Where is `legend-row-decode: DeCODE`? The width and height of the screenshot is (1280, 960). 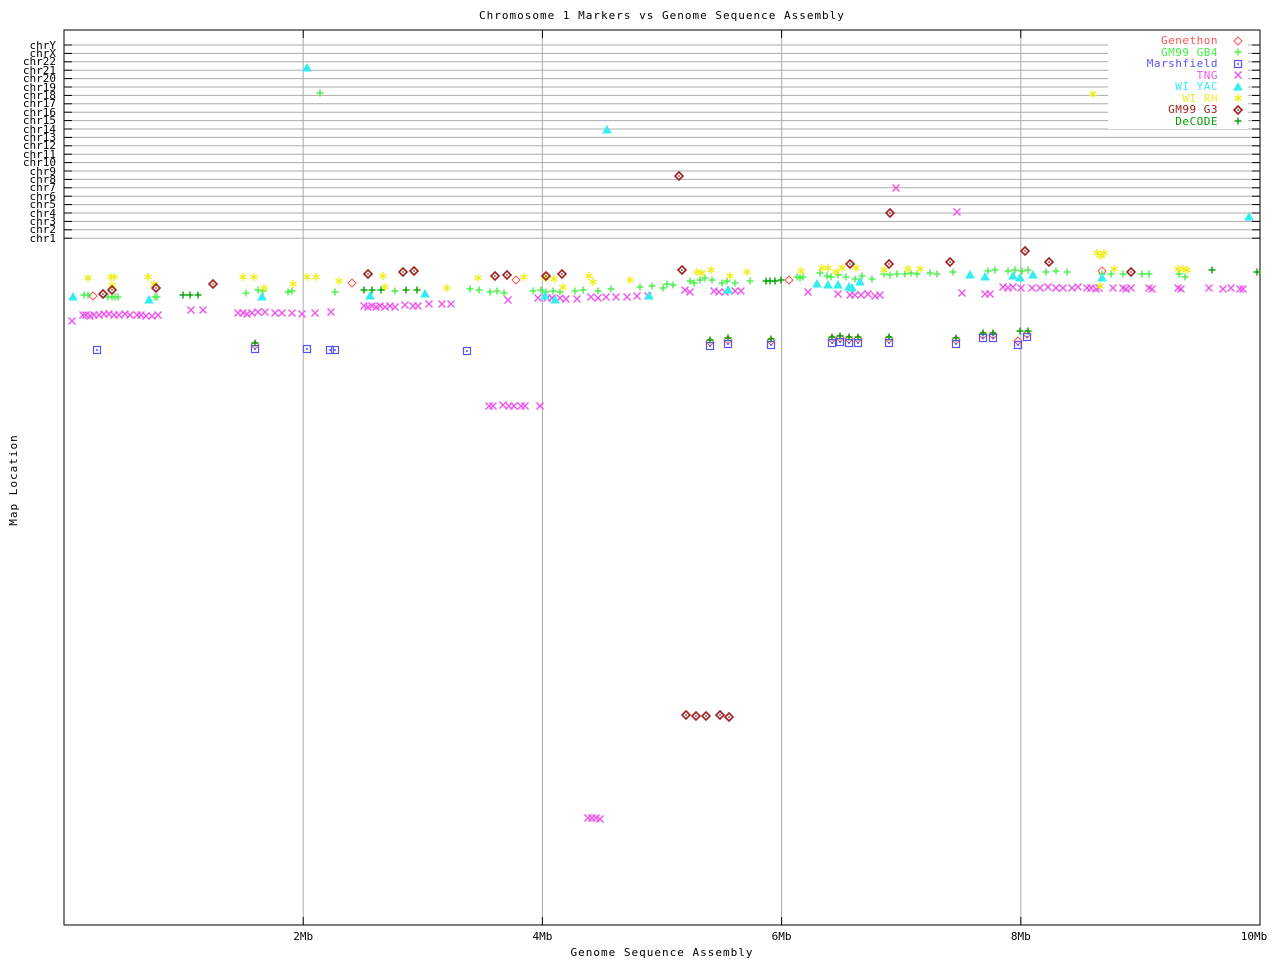 legend-row-decode: DeCODE is located at coordinates (1178, 121).